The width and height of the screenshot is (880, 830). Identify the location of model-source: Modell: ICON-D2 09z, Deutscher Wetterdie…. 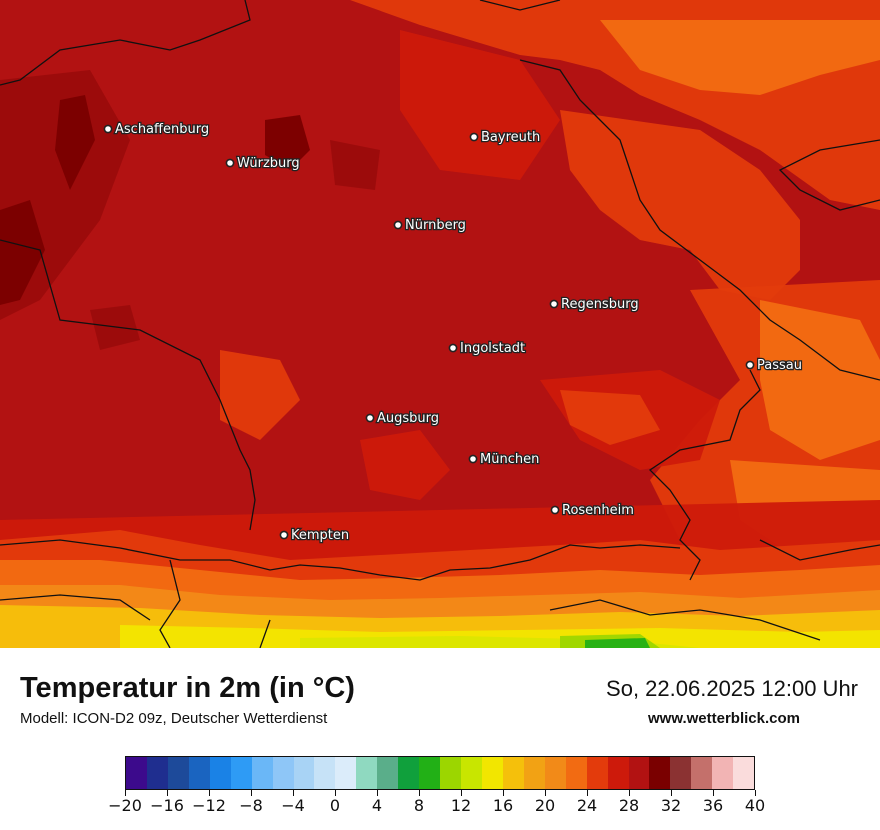
(174, 718).